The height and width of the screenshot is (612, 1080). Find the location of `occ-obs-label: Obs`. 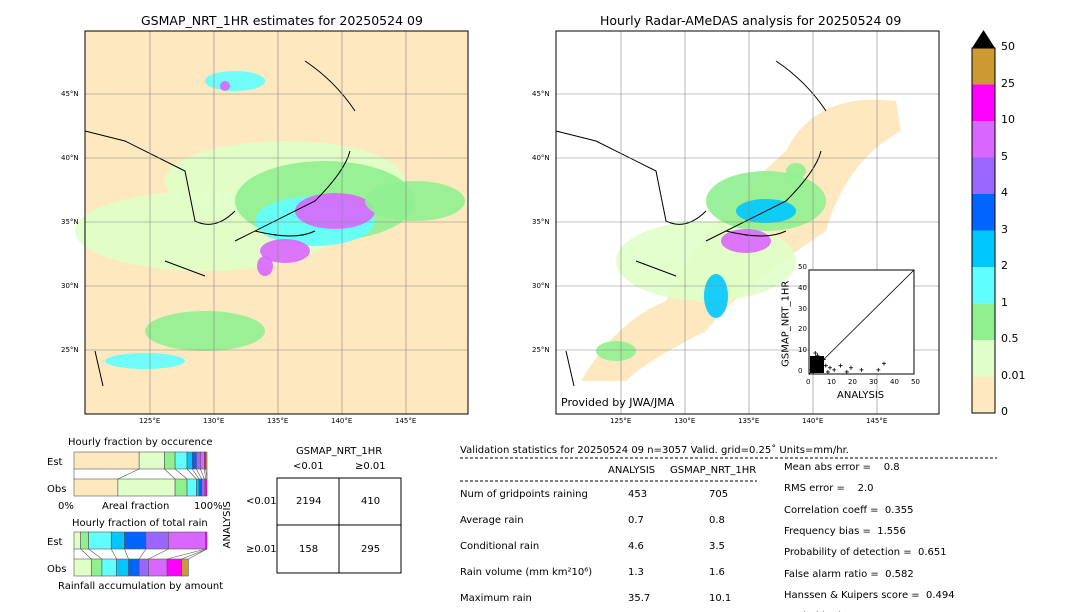

occ-obs-label: Obs is located at coordinates (57, 489).